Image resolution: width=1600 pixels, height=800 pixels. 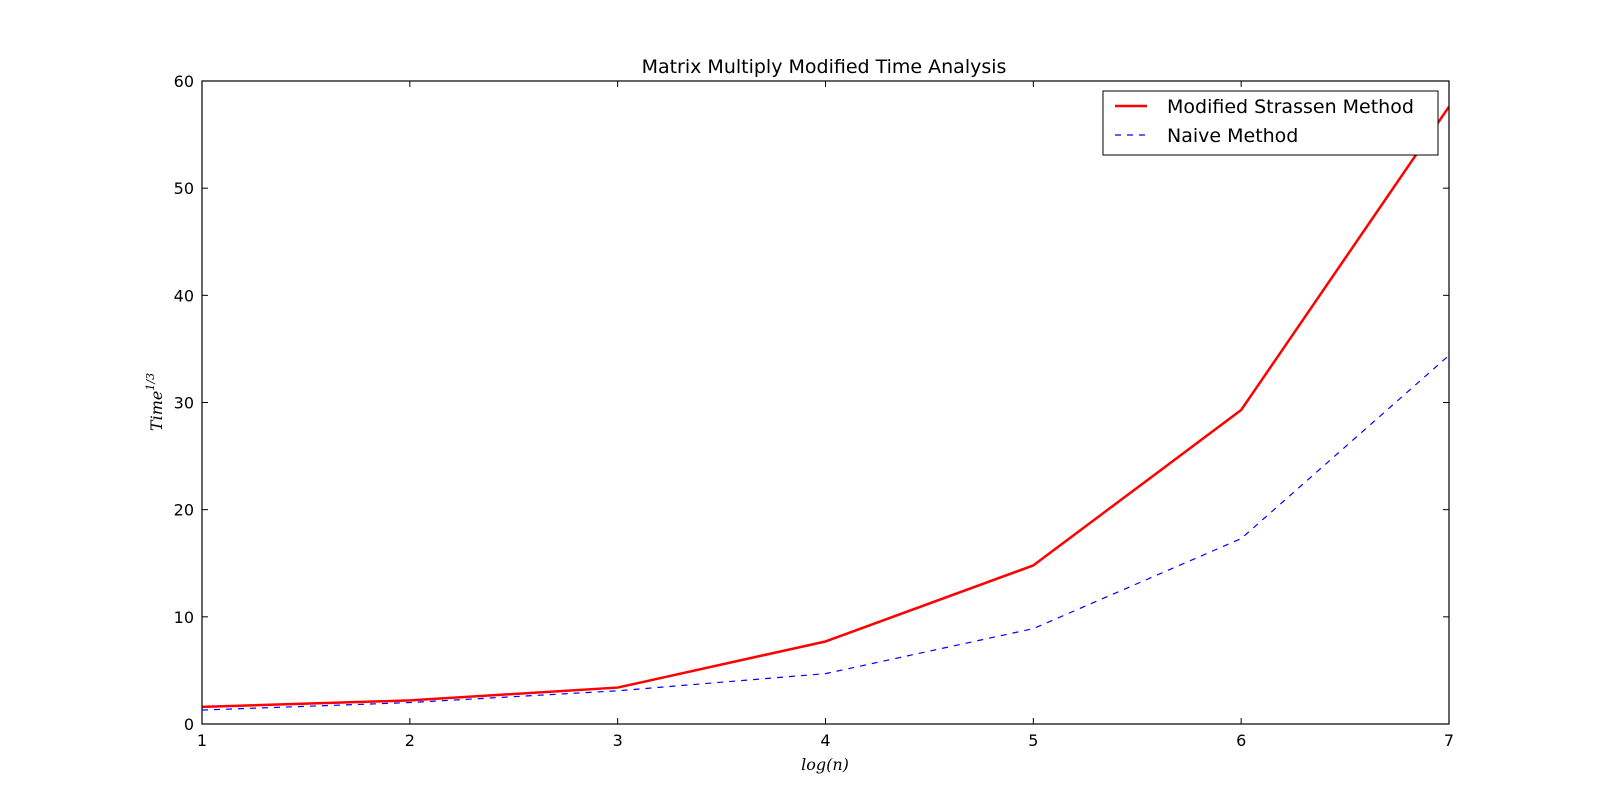 I want to click on y-tick-label: 0, so click(x=189, y=724).